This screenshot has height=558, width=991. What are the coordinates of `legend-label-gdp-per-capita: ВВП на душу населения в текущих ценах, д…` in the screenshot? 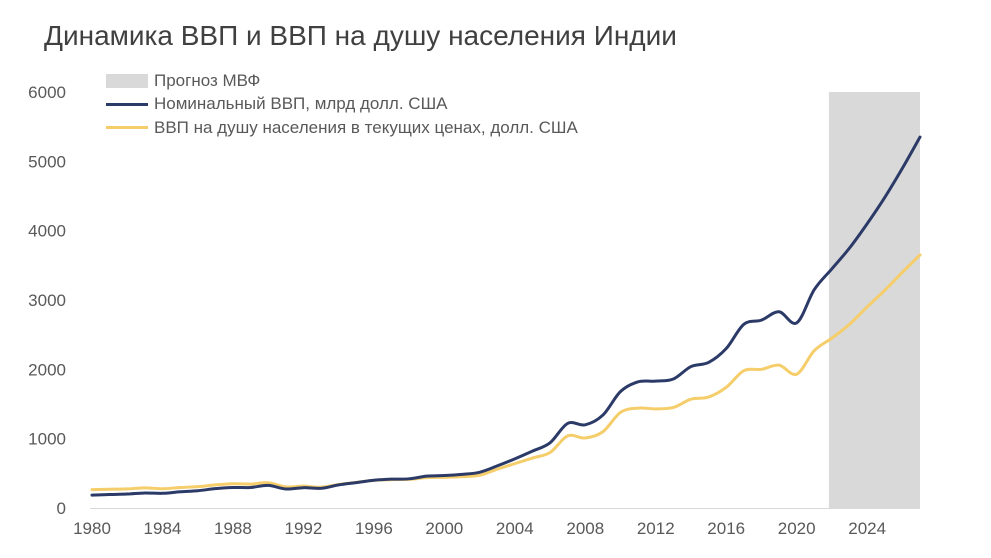 It's located at (366, 127).